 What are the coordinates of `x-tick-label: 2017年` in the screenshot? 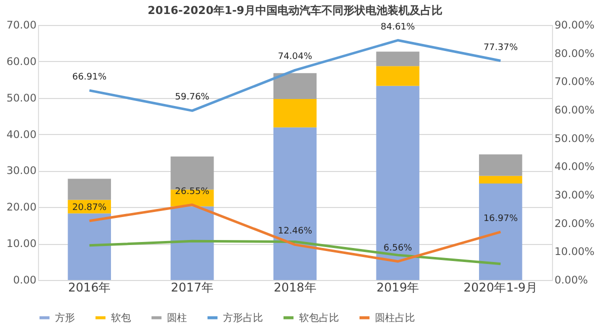 It's located at (192, 287).